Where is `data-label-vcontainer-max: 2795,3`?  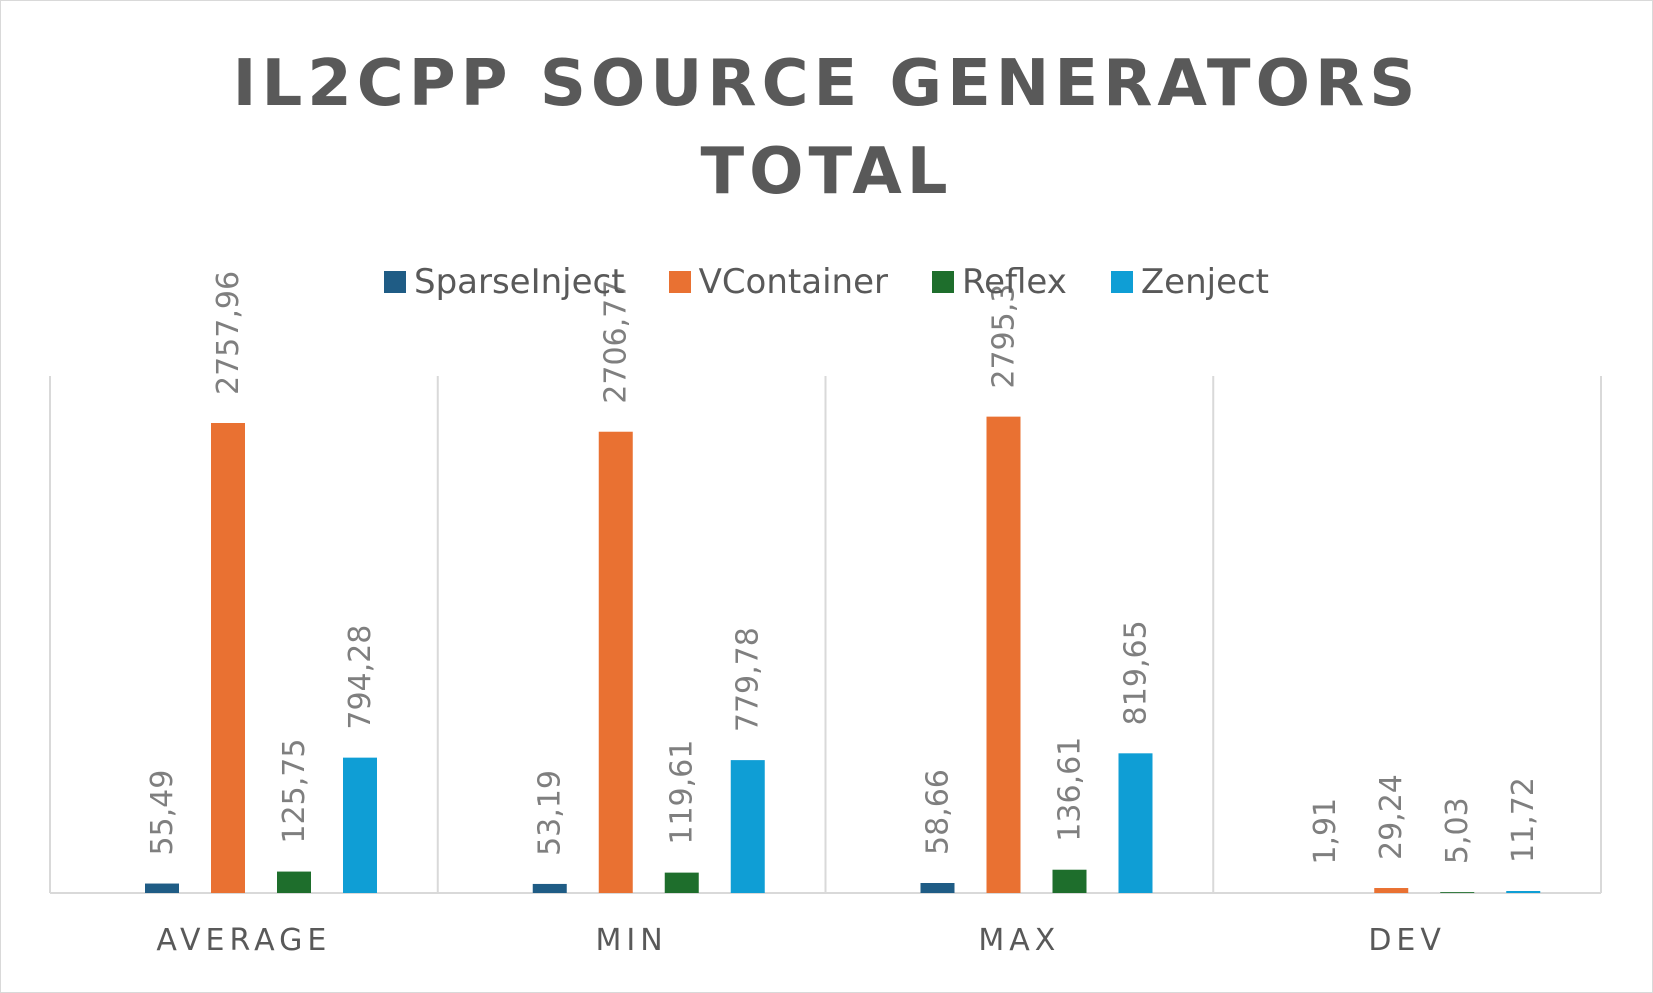 data-label-vcontainer-max: 2795,3 is located at coordinates (1004, 336).